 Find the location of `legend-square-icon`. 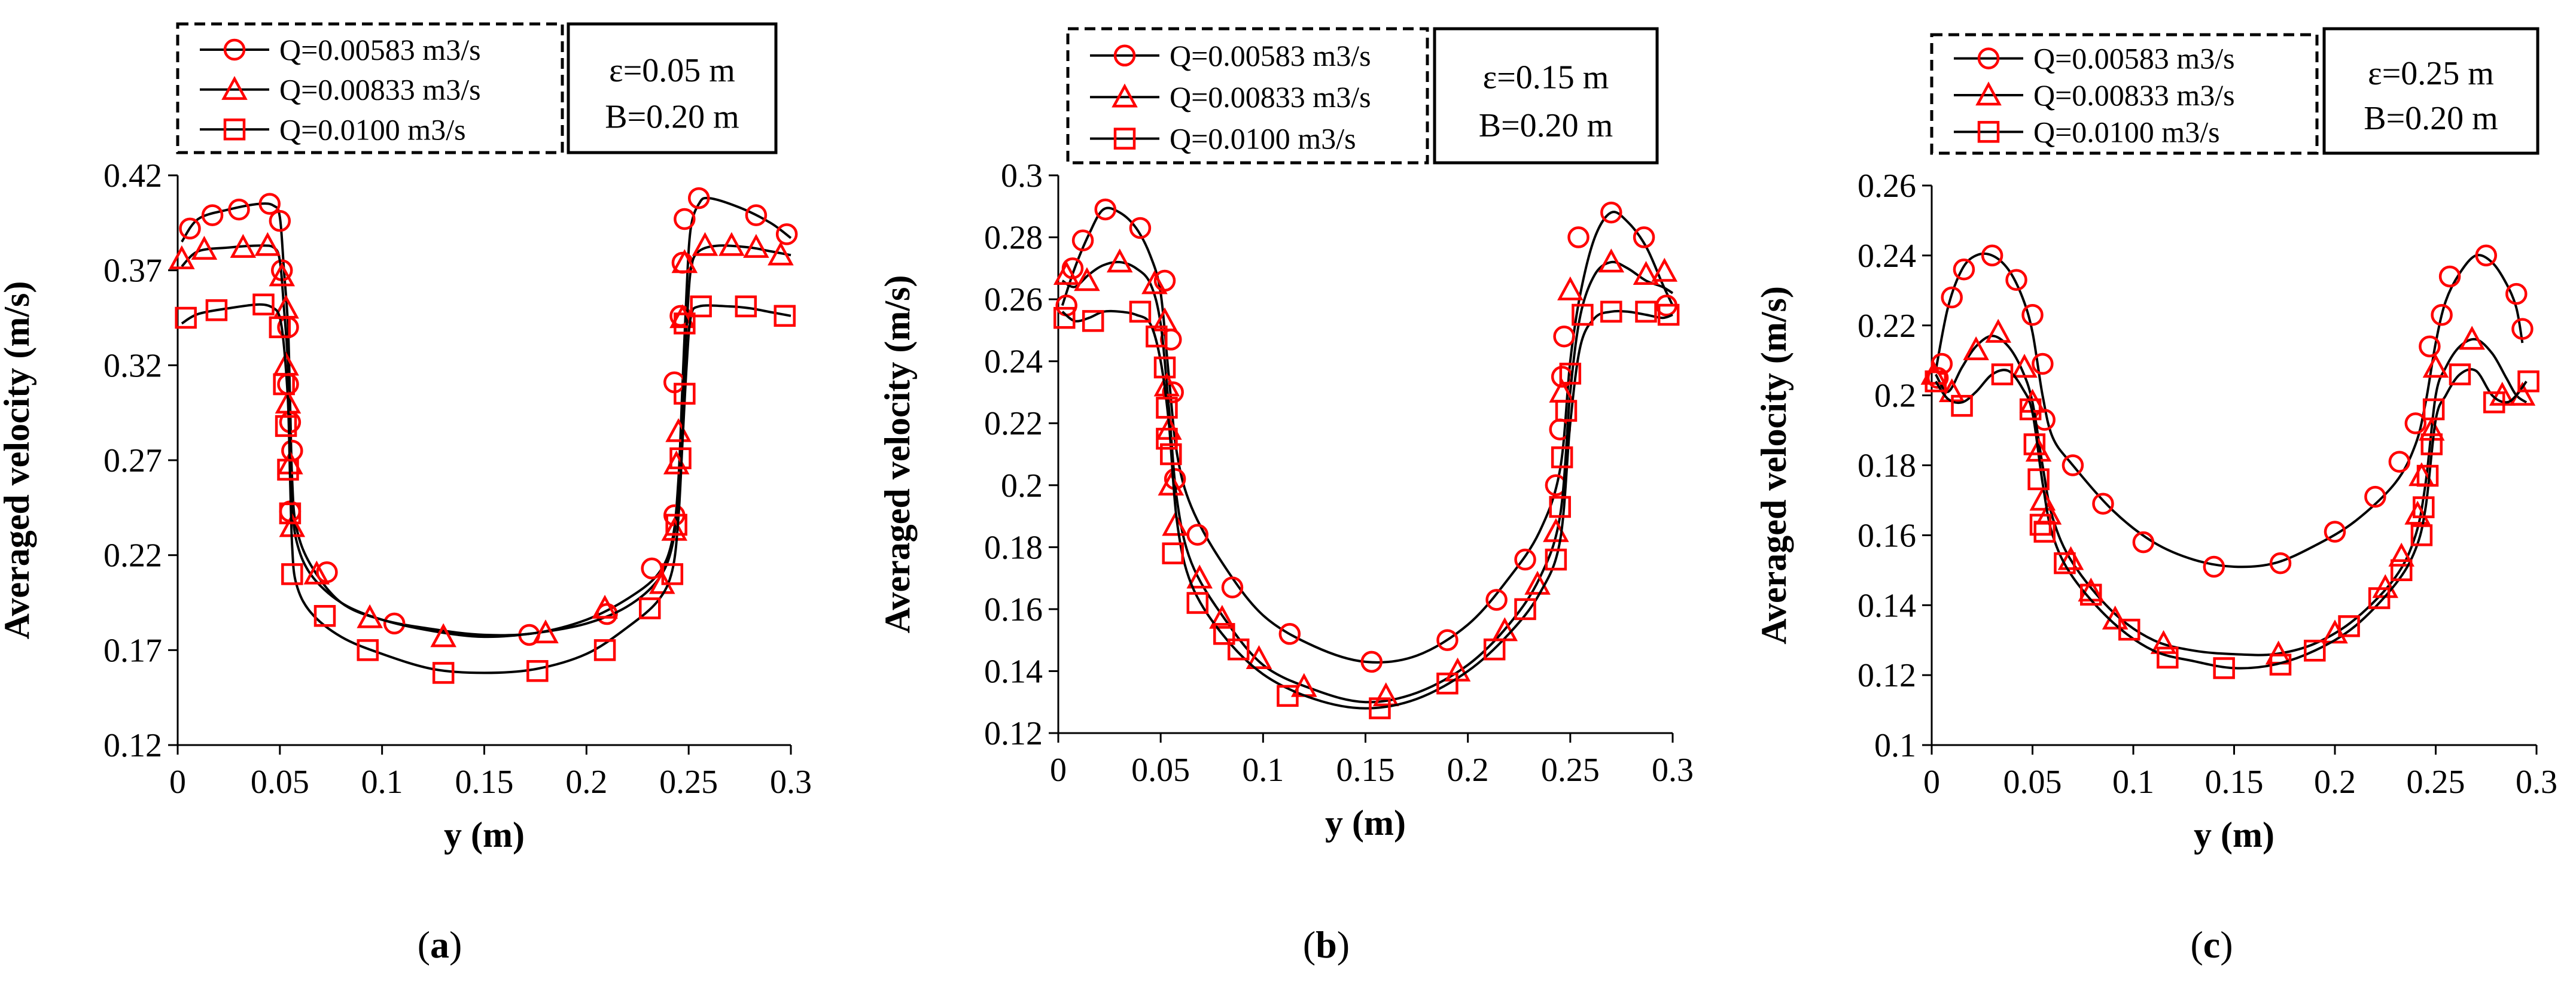

legend-square-icon is located at coordinates (1988, 132).